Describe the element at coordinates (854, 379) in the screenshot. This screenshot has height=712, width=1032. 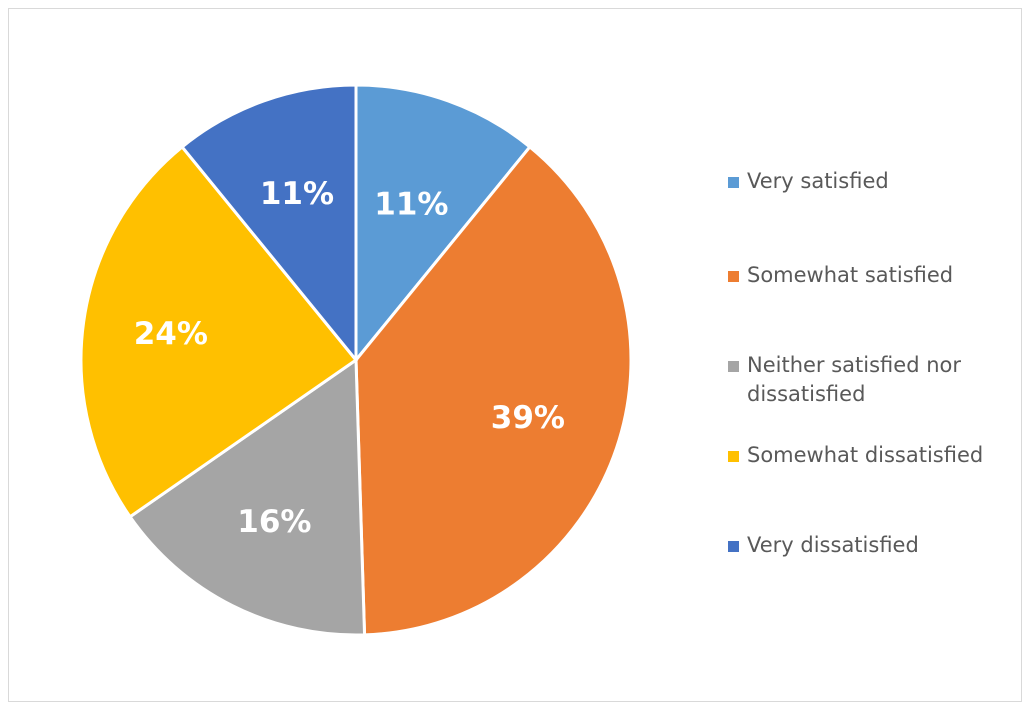
I see `legend-label: Neither satisfied nor dissatisfied` at that location.